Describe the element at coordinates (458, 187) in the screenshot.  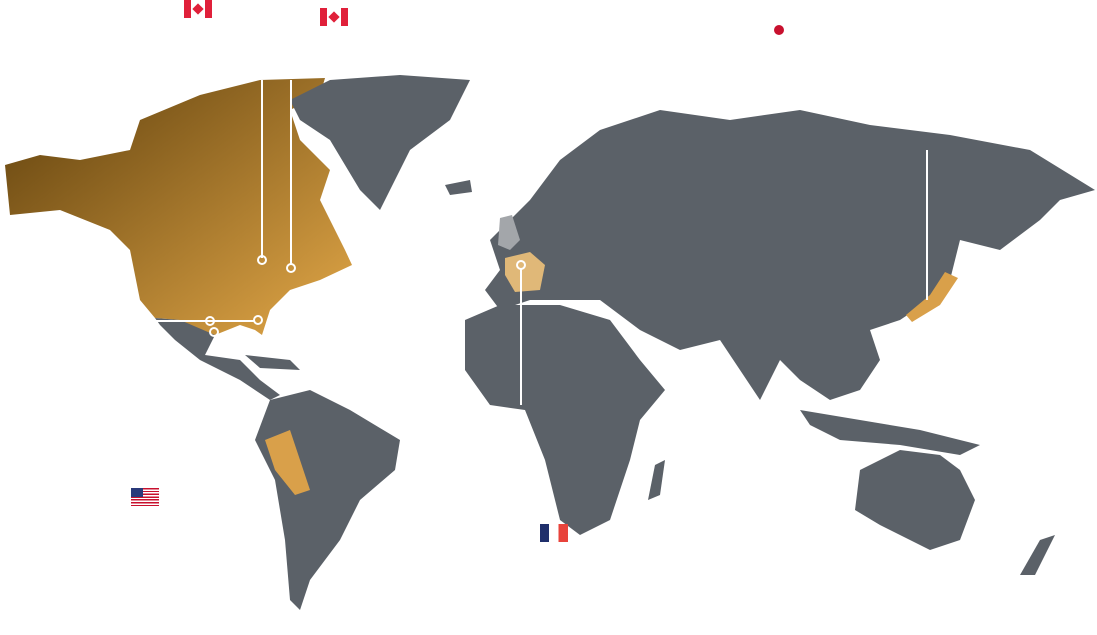
I see `region-iceland` at that location.